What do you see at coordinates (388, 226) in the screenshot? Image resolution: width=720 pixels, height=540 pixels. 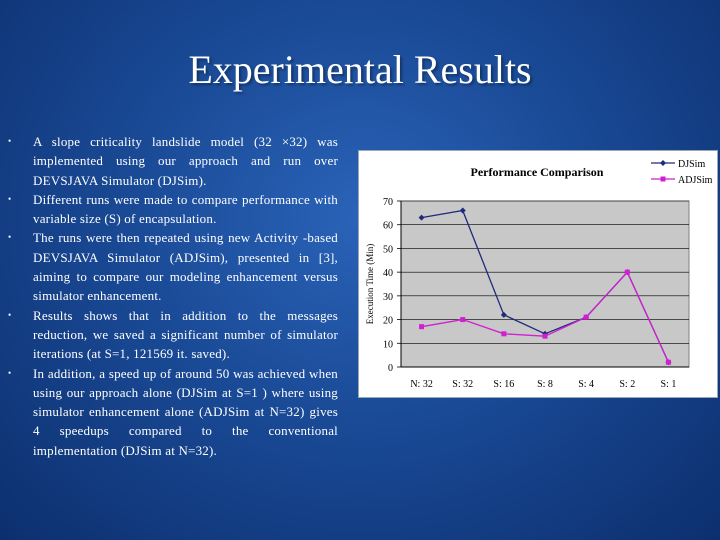 I see `y-tick-label: 60` at bounding box center [388, 226].